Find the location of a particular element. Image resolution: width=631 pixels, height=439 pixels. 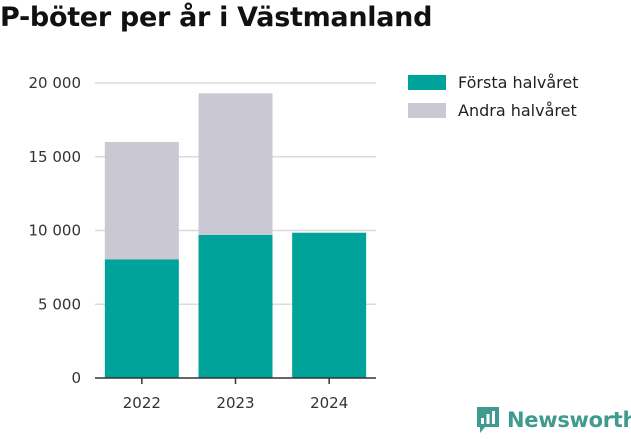

y-tick-label: 10 000 is located at coordinates (55, 231).